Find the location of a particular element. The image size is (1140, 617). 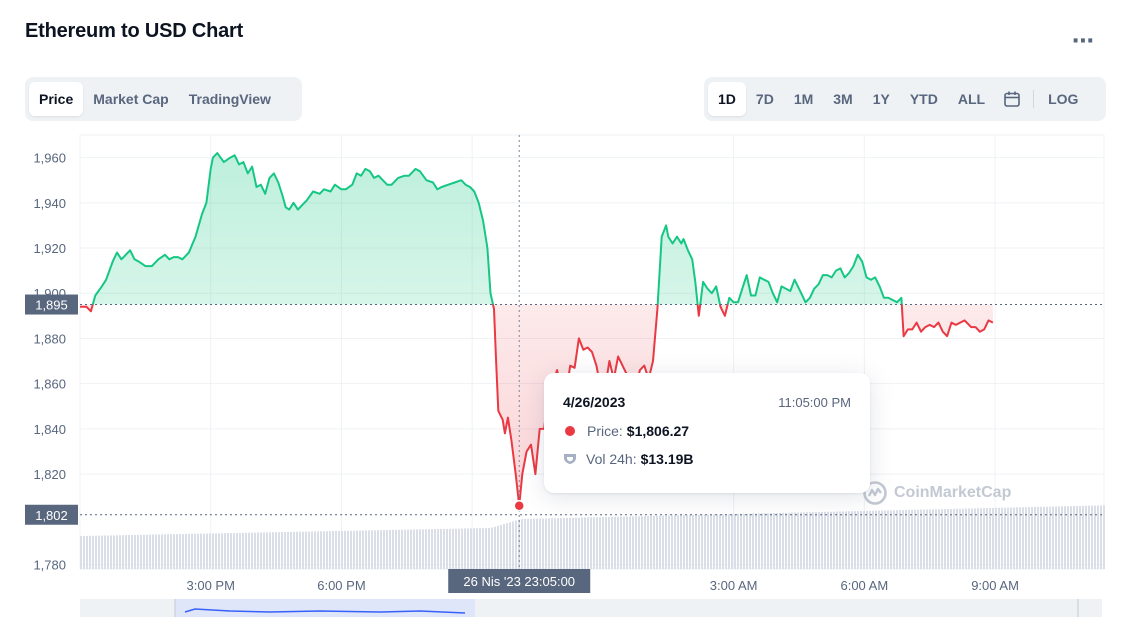

x-tick-label: 6:00 AM is located at coordinates (864, 585).